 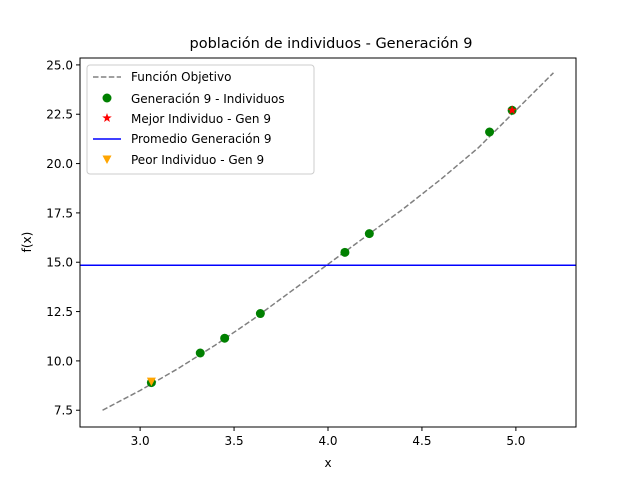 I want to click on legend-average-label: Promedio Generación 9, so click(x=201, y=139).